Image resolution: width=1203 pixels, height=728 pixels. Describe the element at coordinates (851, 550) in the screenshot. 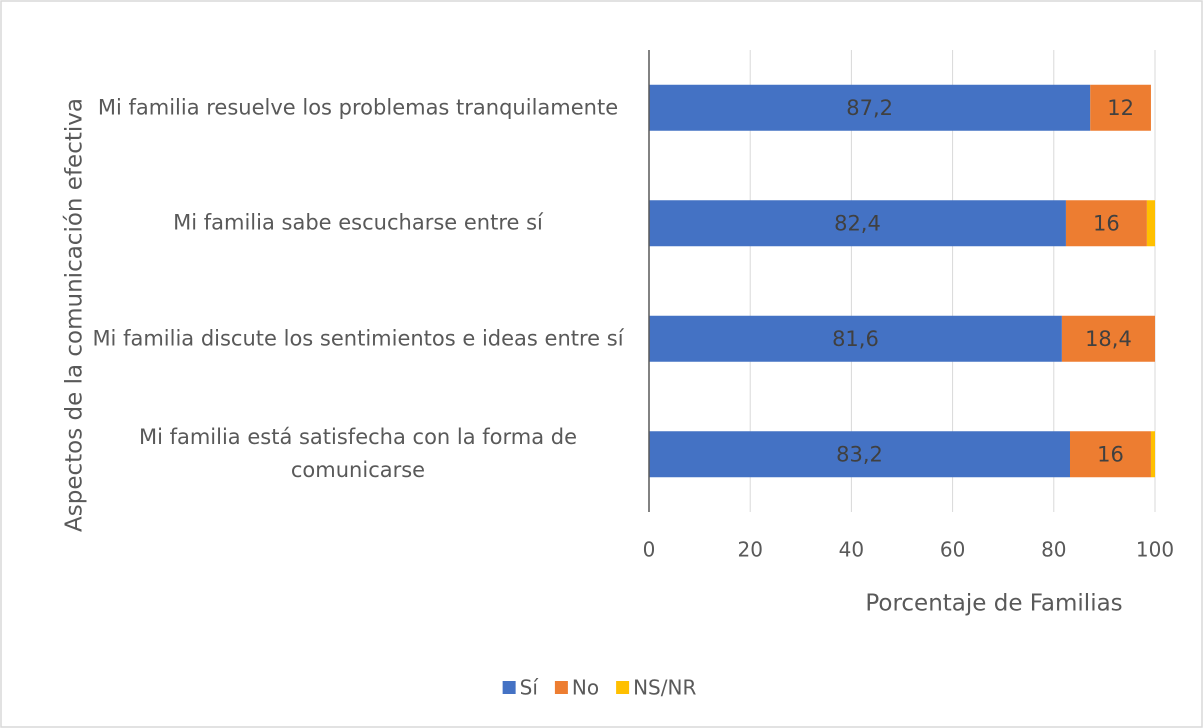

I see `x-tick-label: 40` at that location.